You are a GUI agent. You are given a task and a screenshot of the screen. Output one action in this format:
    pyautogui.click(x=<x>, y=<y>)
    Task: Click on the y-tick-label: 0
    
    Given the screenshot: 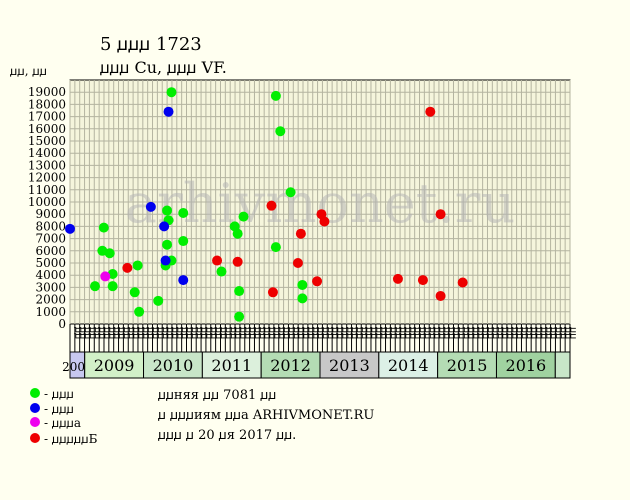 What is the action you would take?
    pyautogui.click(x=62, y=324)
    